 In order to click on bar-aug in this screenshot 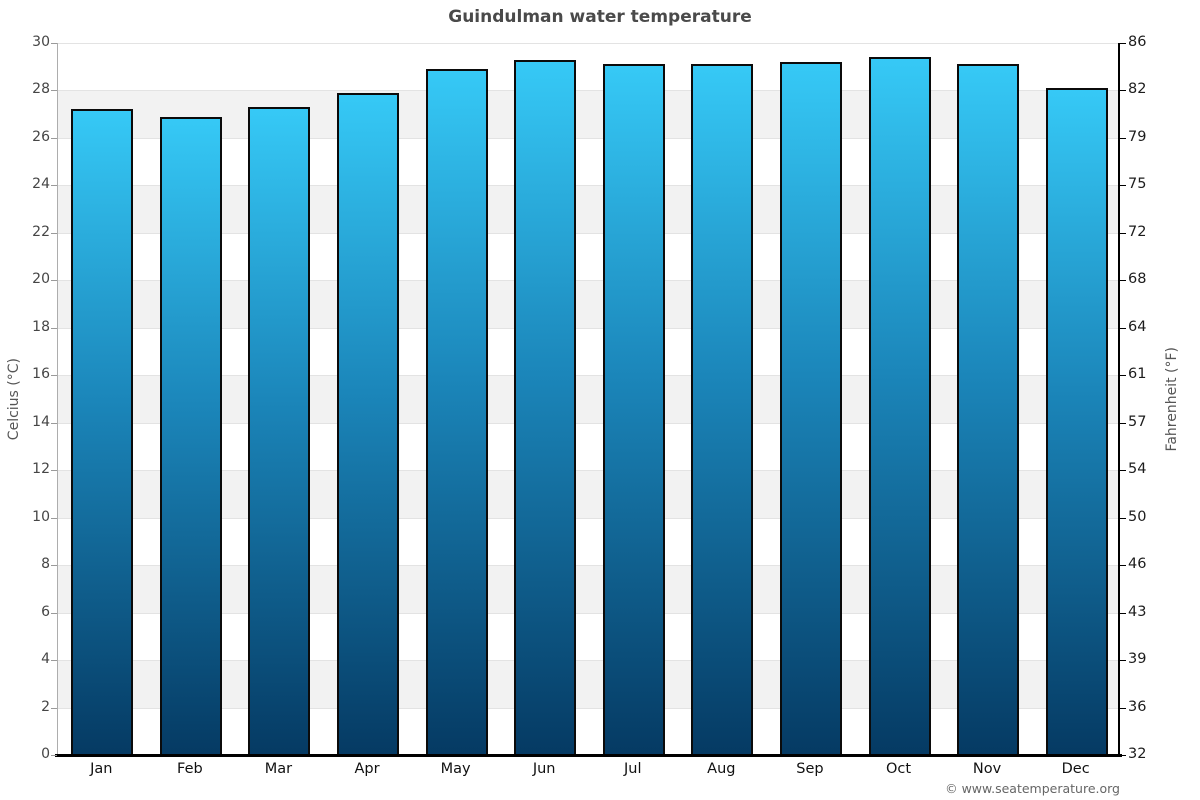, I will do `click(722, 409)`.